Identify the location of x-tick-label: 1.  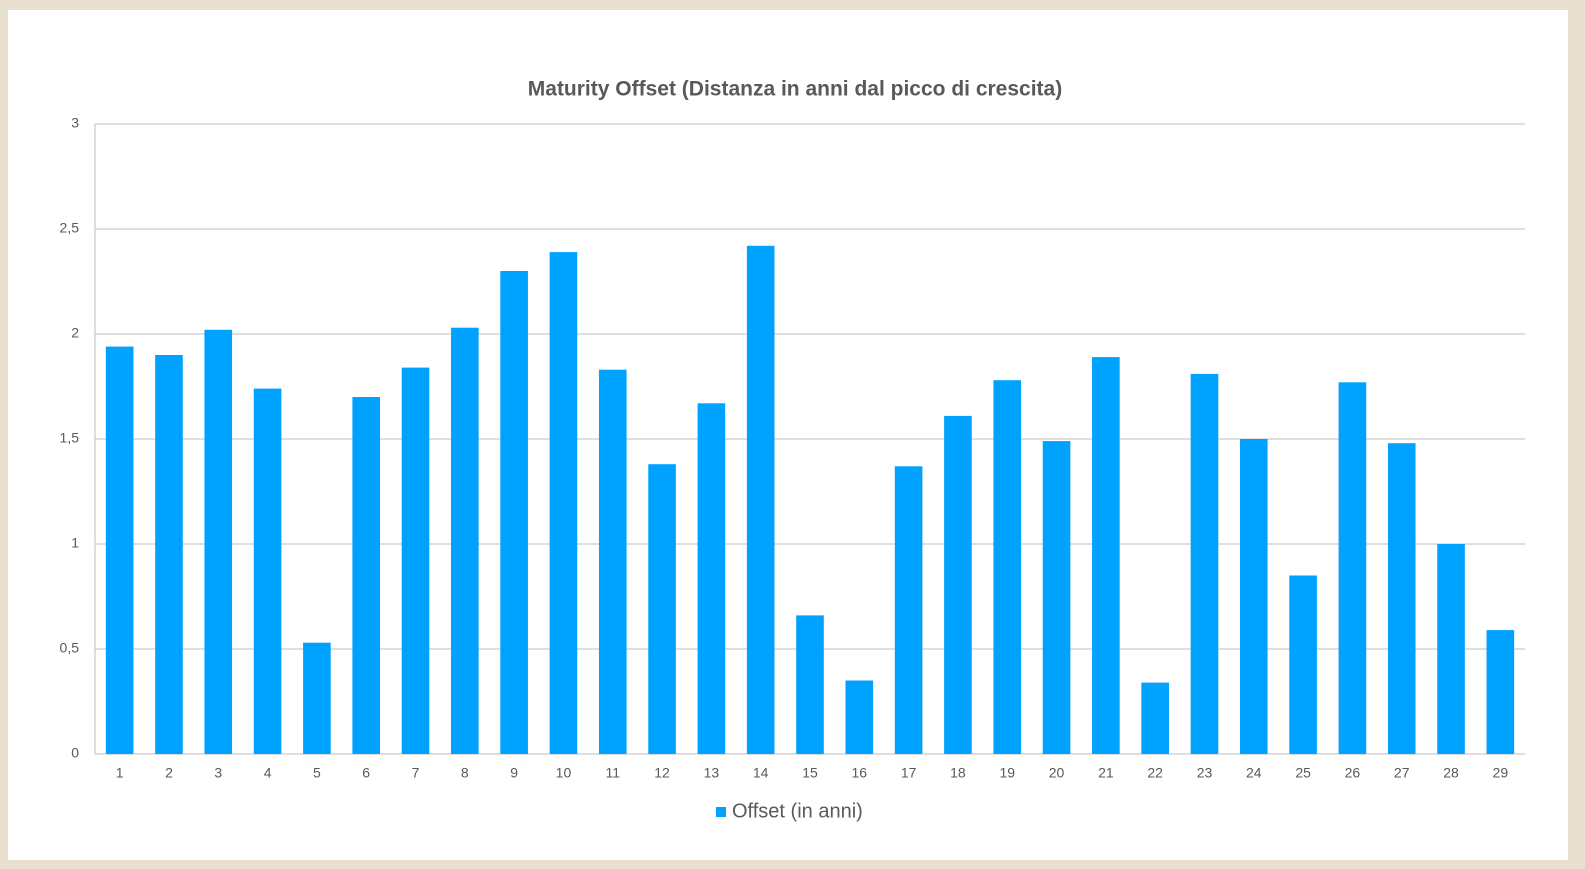
(120, 773).